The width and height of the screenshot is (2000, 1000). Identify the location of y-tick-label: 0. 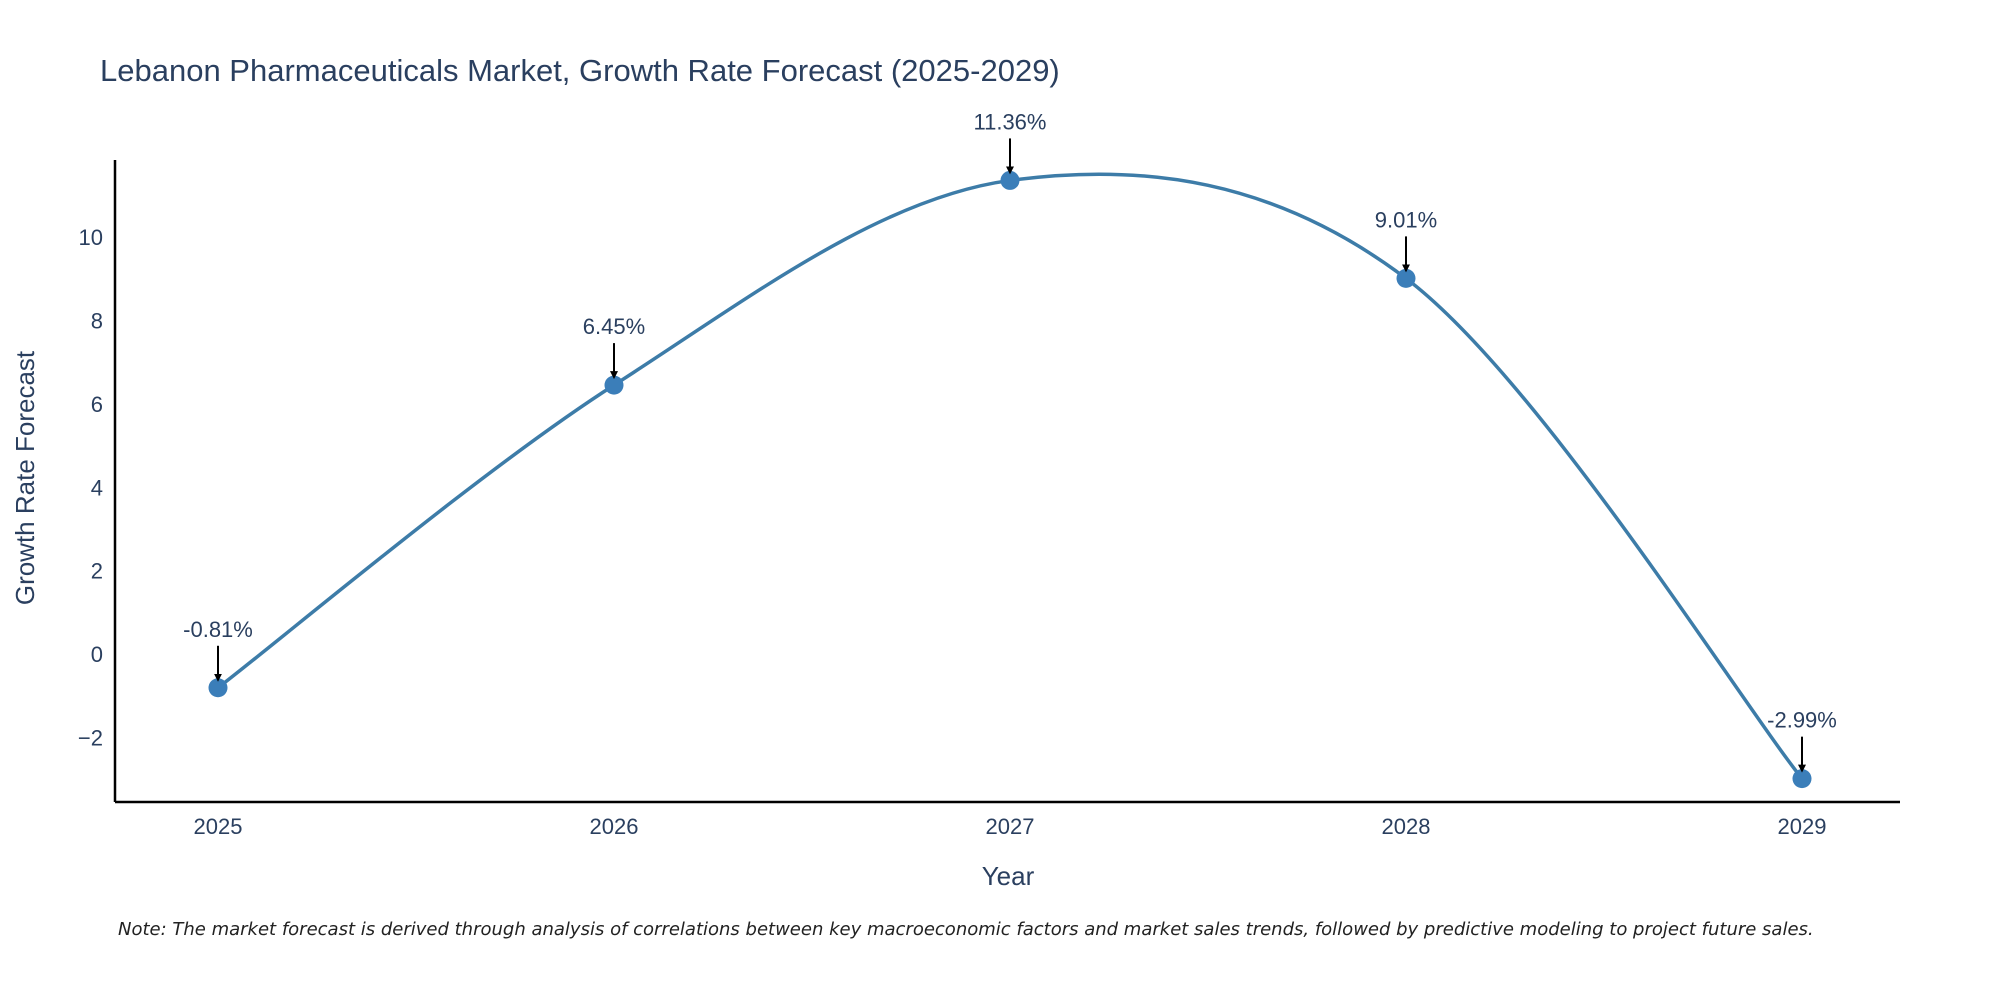
(97, 654).